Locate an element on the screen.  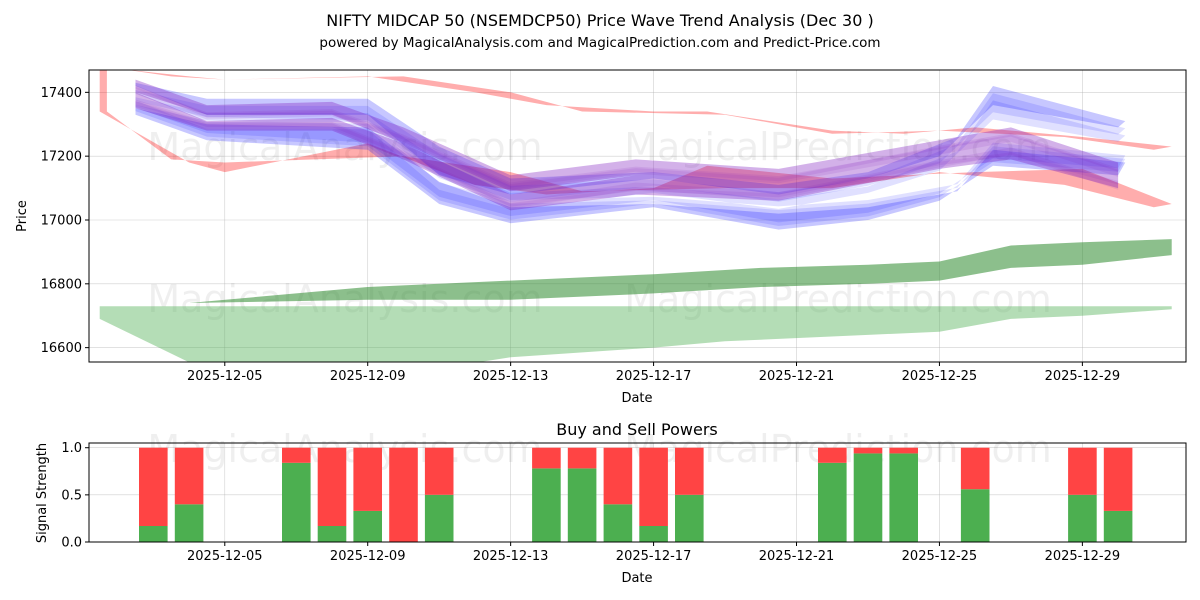
watermark-analysis-top: MagicalAnalysis.com is located at coordinates (344, 147).